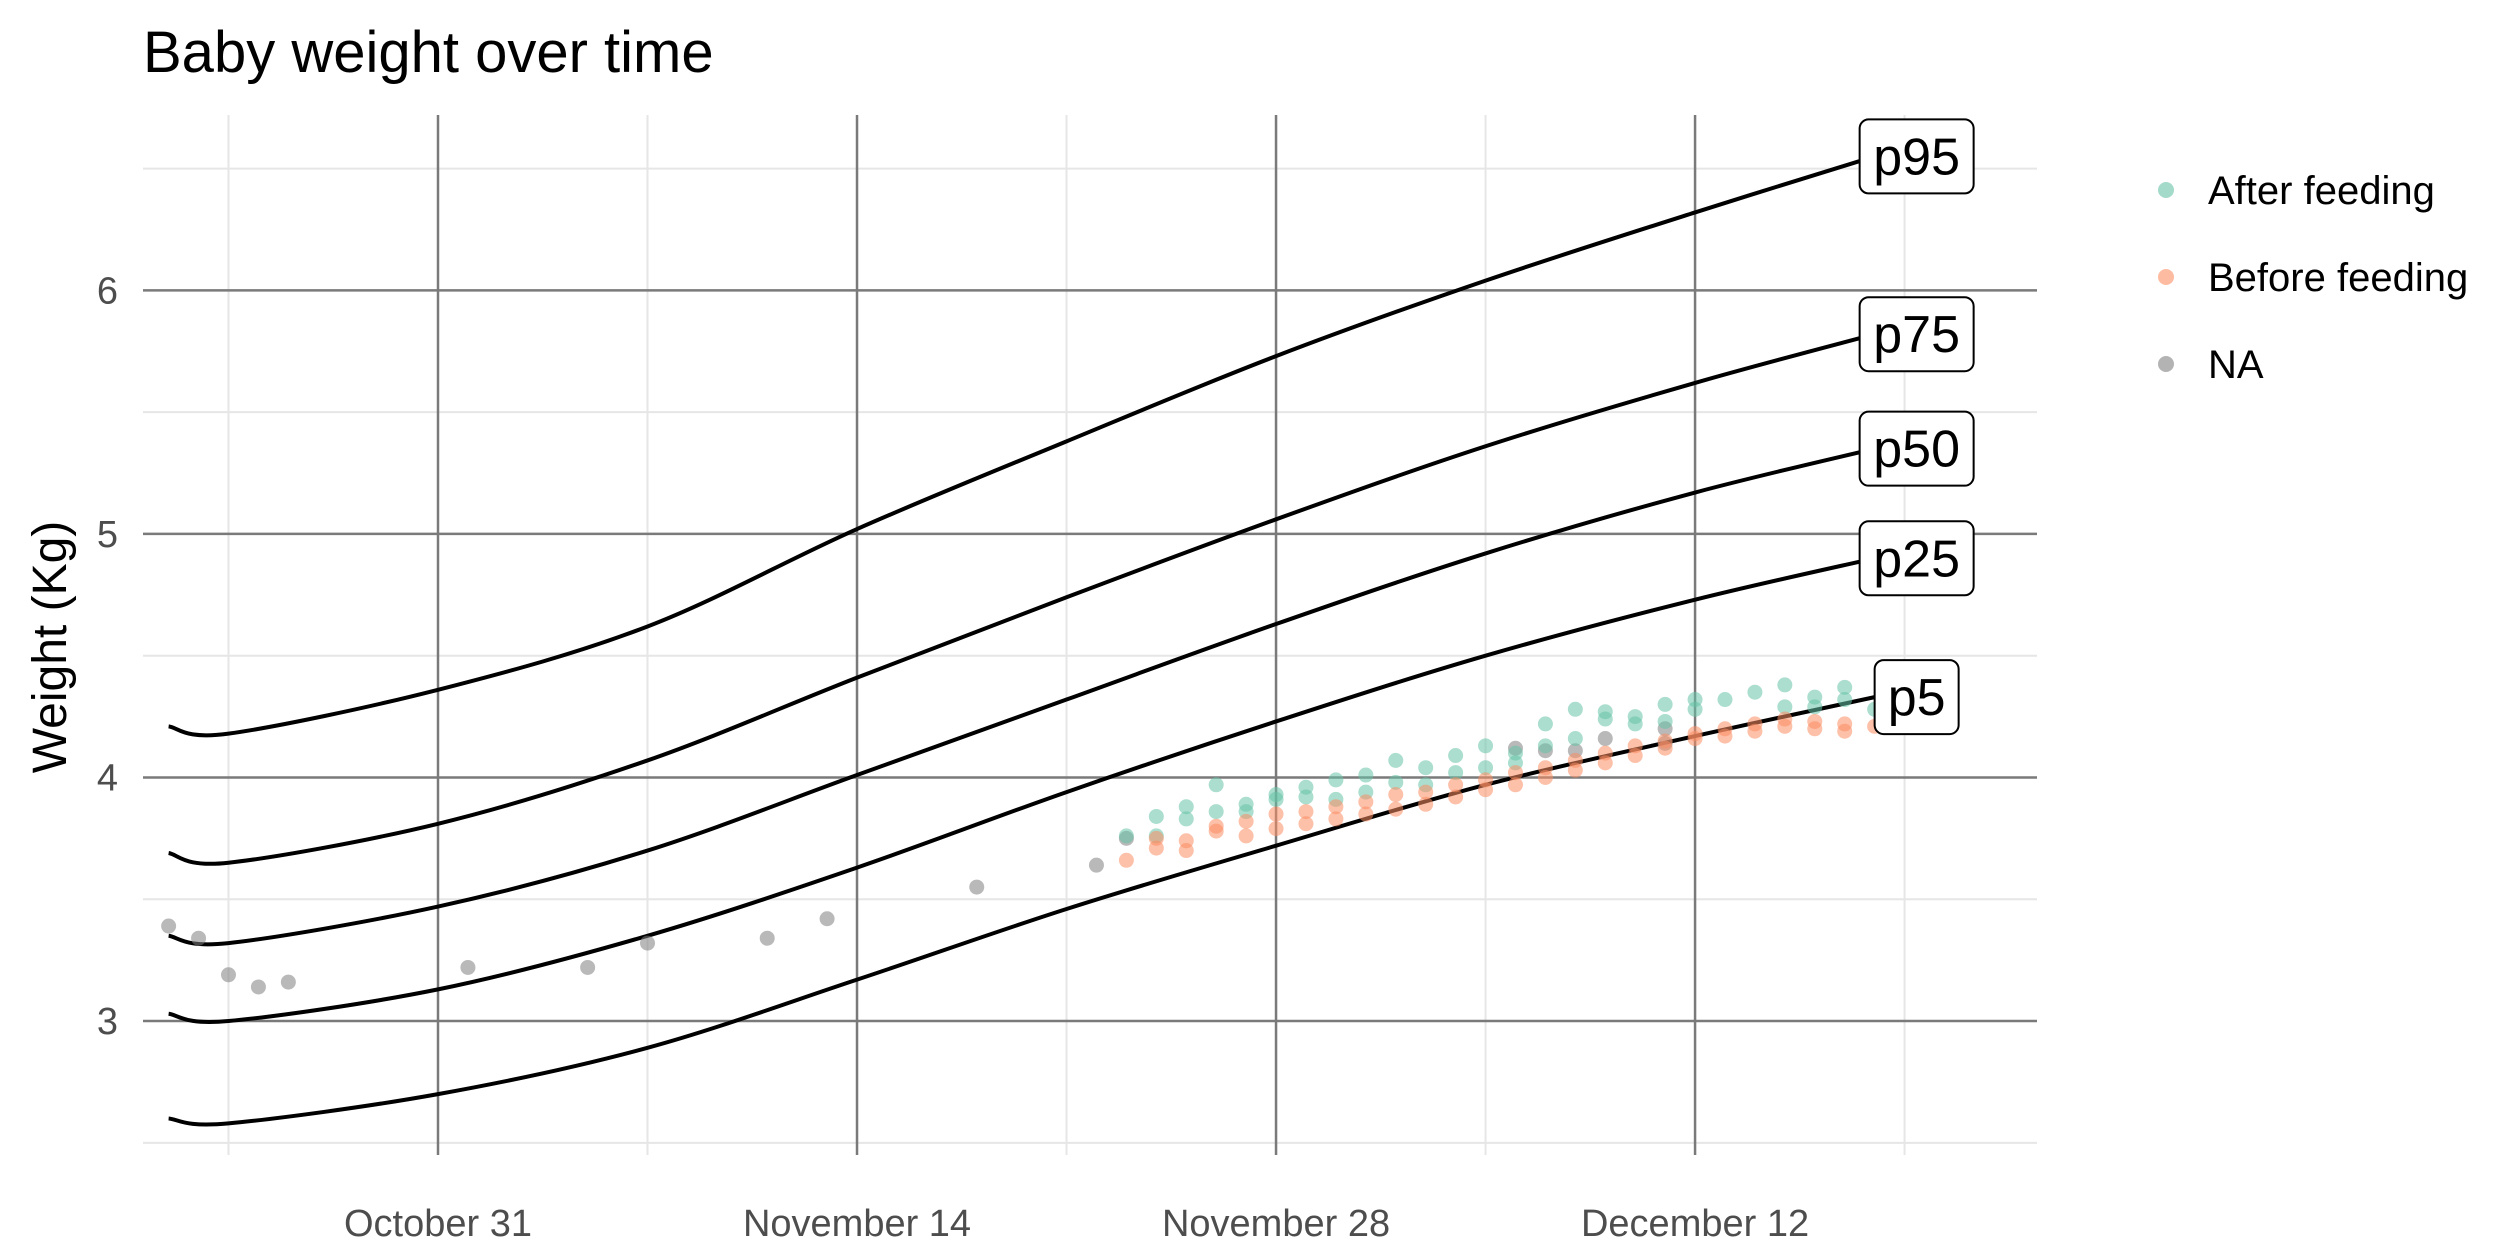 The width and height of the screenshot is (2520, 1260). I want to click on legend-label: Before feeding, so click(2338, 278).